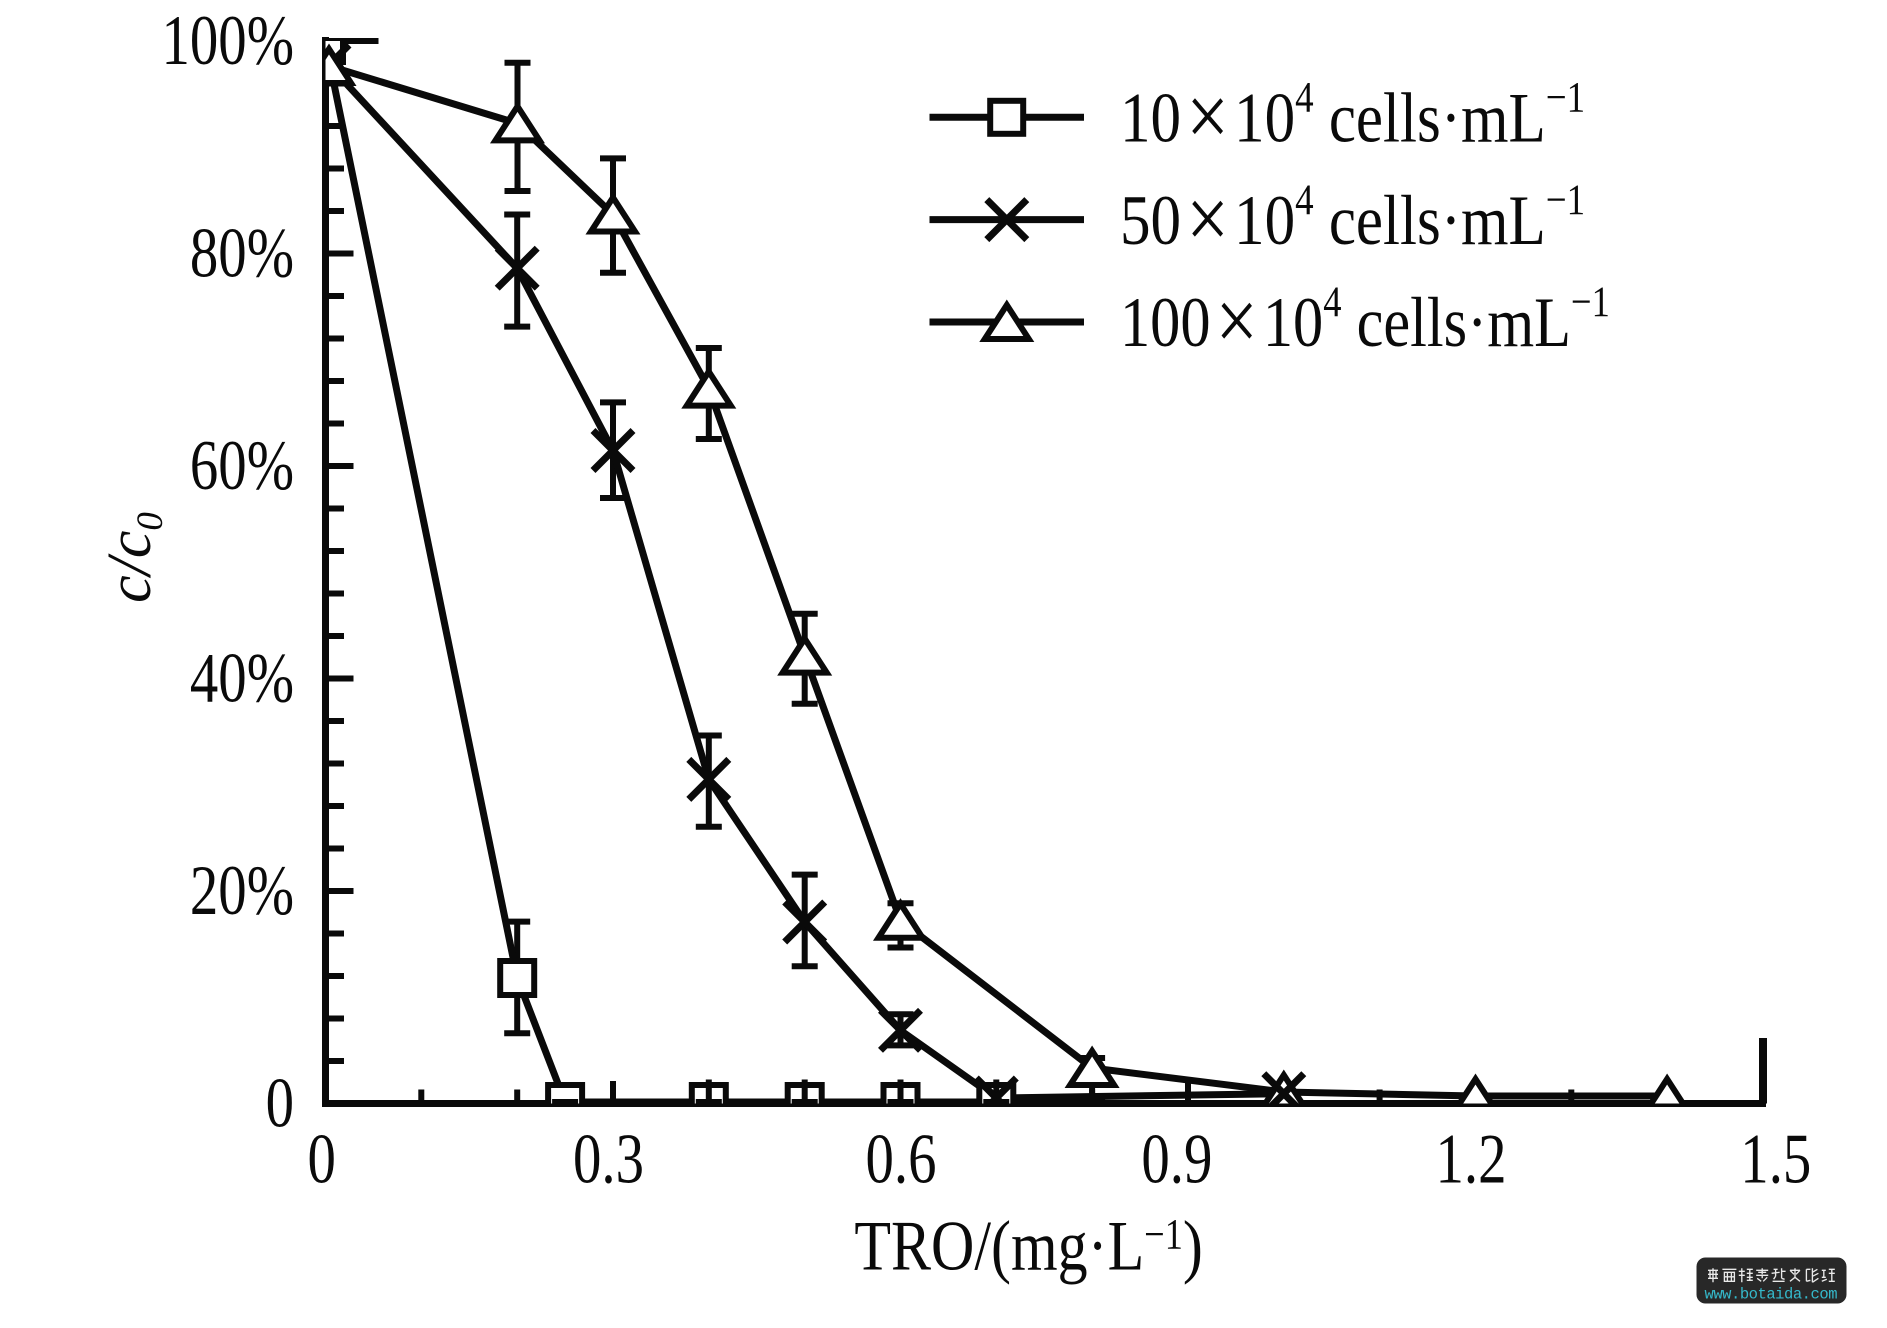 The image size is (1887, 1328). I want to click on svg-text: 1.2, so click(1471, 1159).